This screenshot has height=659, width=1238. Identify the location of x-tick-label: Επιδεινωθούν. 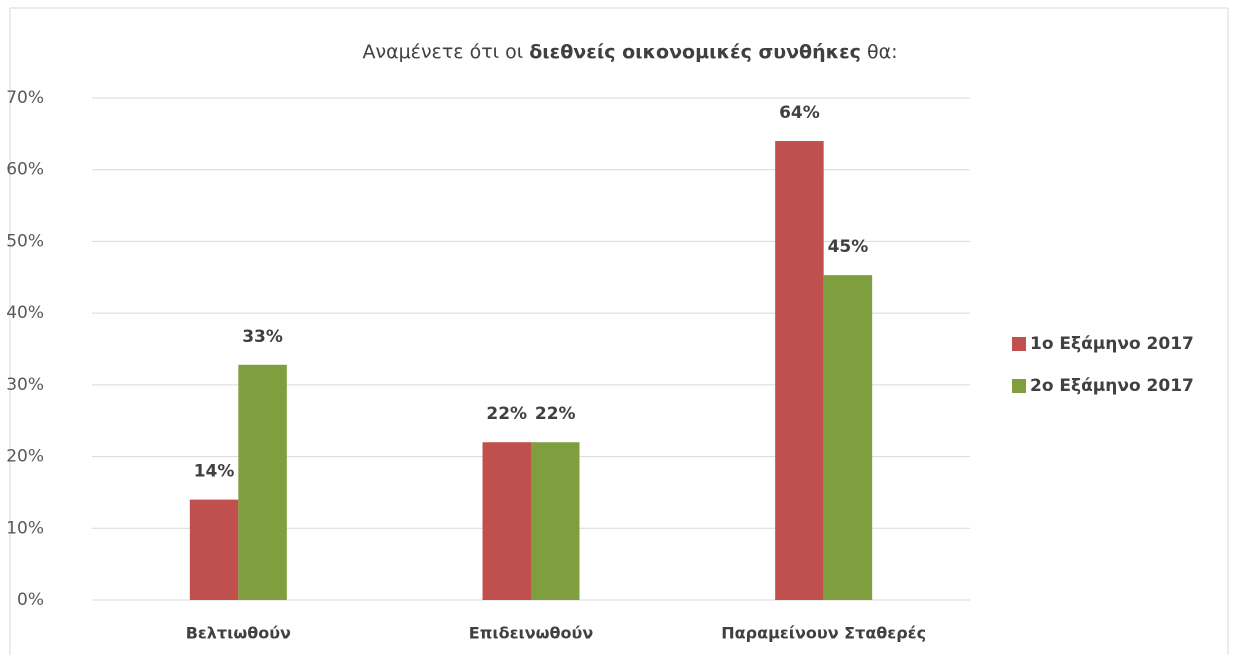
(531, 633).